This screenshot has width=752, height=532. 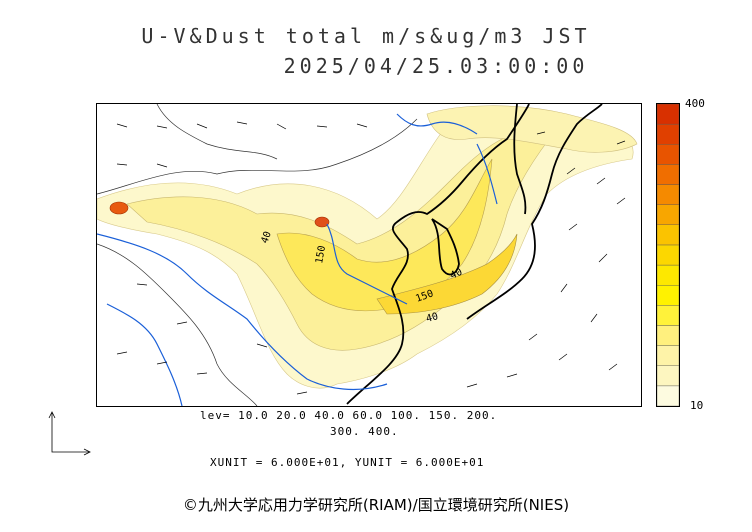 I want to click on colorbar, so click(x=668, y=255).